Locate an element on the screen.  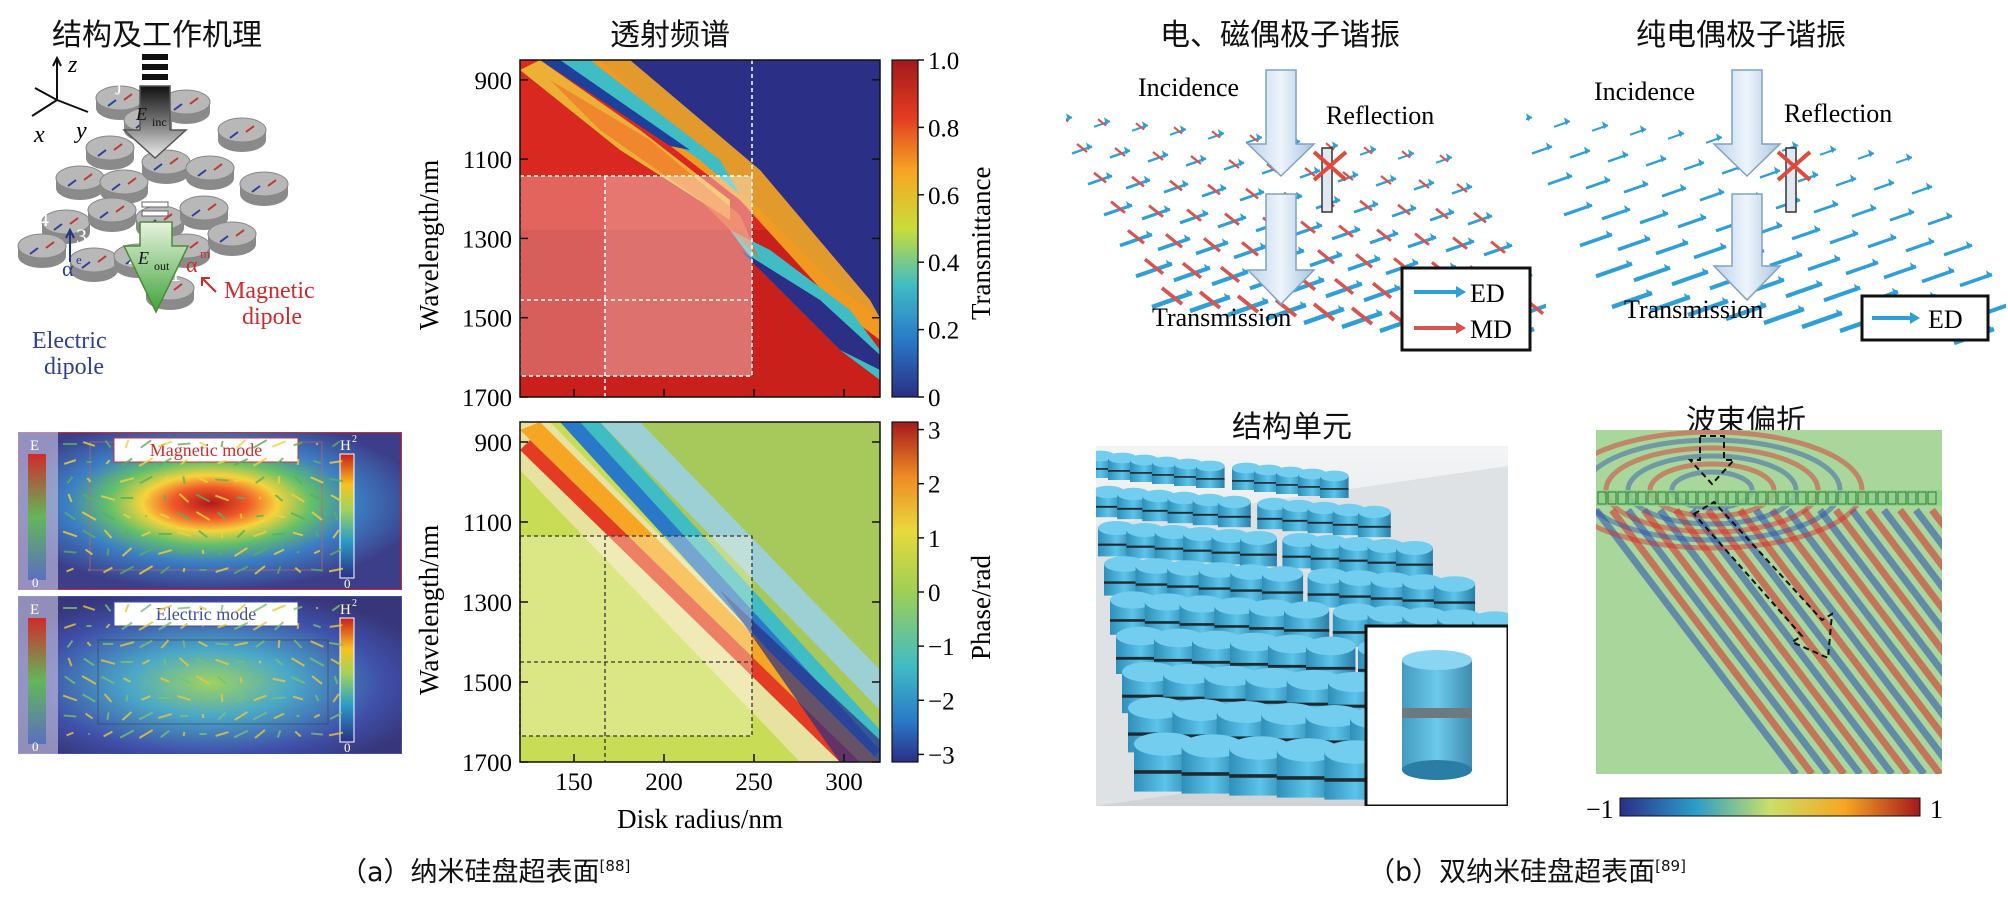
el-mode-h-sup: 2 is located at coordinates (354, 603).